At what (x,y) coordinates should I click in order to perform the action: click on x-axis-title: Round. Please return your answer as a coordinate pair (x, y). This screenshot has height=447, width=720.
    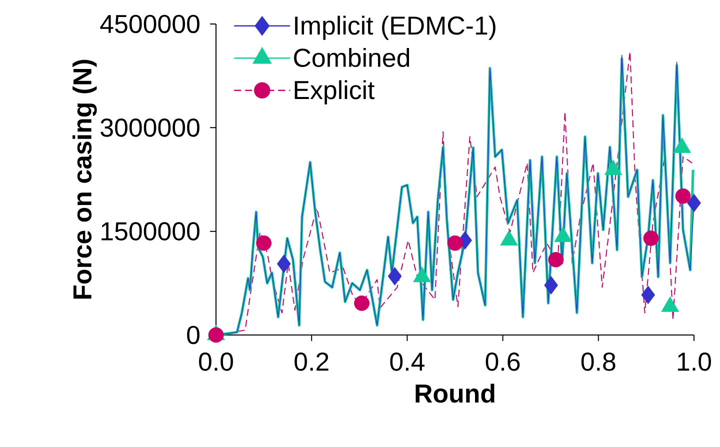
    Looking at the image, I should click on (455, 393).